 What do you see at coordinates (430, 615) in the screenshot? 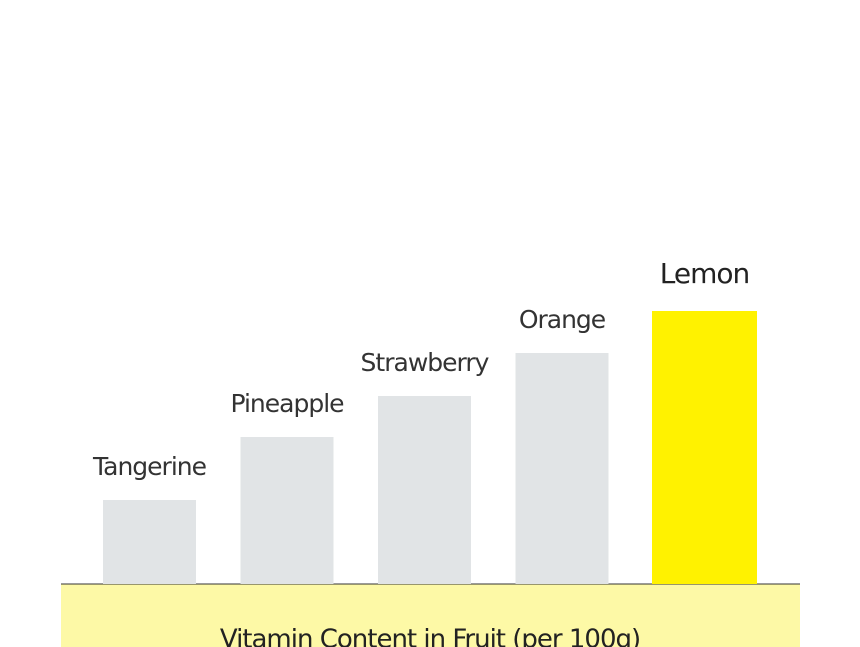
I see `footer-band` at bounding box center [430, 615].